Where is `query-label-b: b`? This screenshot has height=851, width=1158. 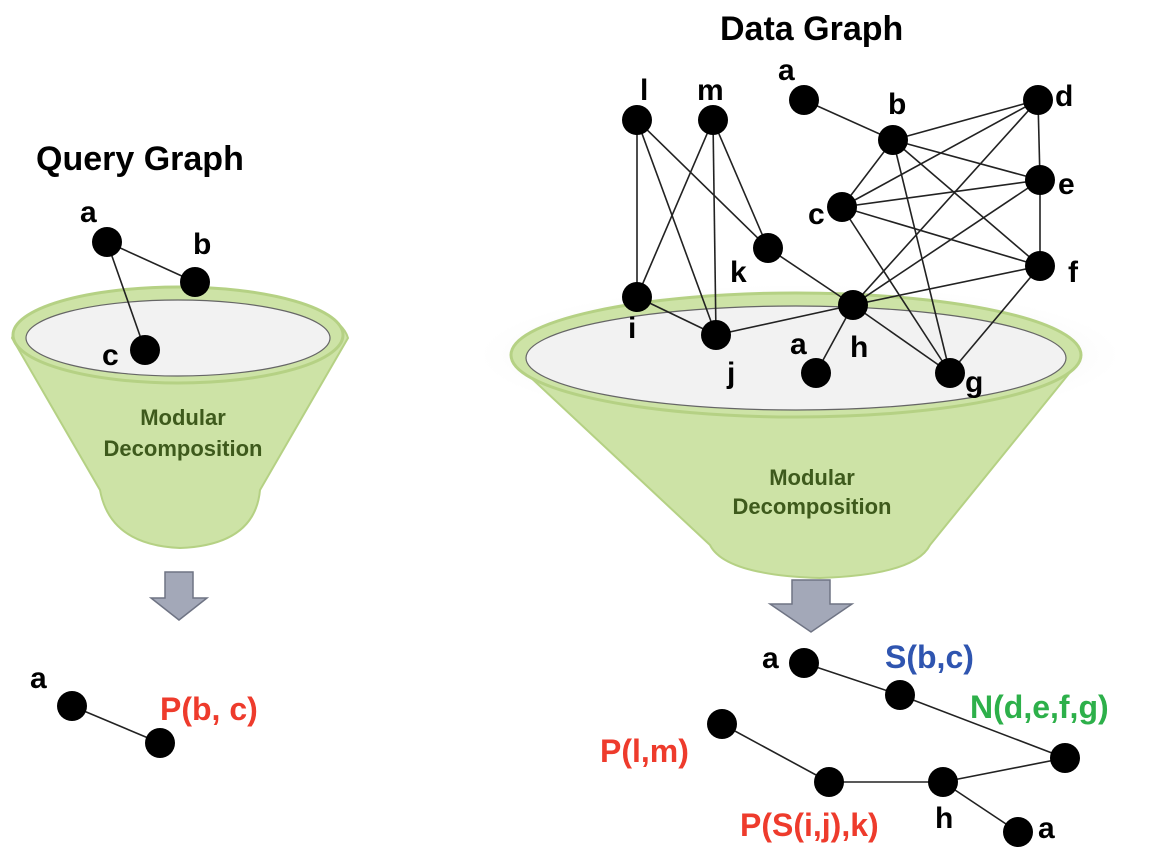
query-label-b: b is located at coordinates (202, 244).